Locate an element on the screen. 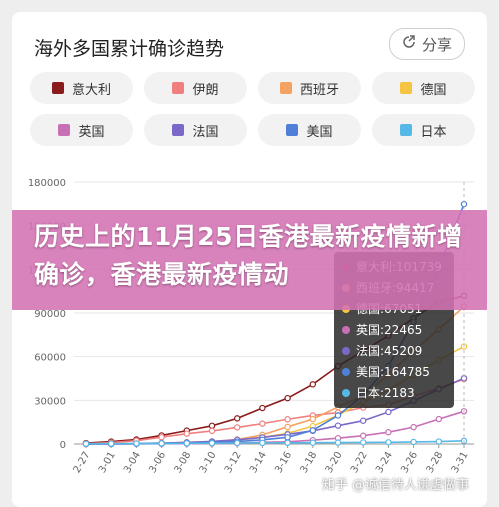  share-button: 分享 is located at coordinates (426, 44).